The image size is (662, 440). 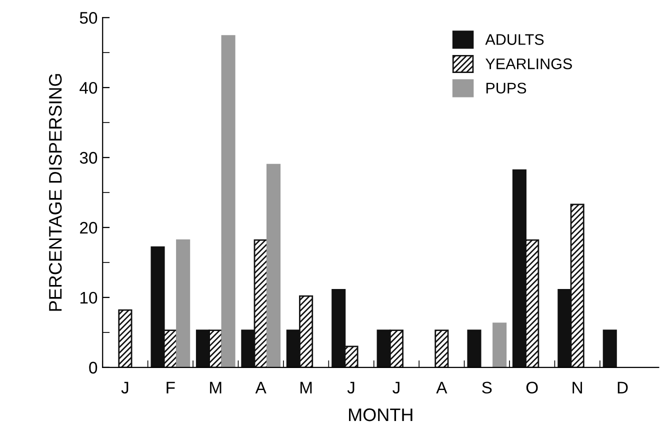 I want to click on y-tick-label: 10, so click(x=89, y=298).